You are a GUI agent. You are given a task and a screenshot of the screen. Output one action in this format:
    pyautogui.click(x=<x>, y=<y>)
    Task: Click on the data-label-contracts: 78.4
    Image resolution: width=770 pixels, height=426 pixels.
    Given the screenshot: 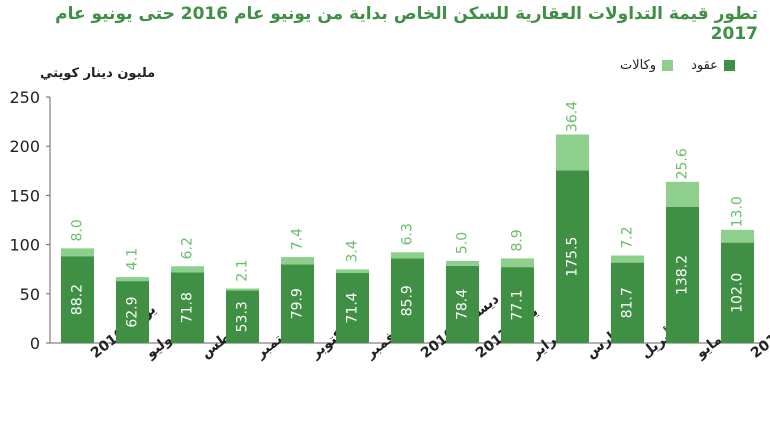 What is the action you would take?
    pyautogui.click(x=463, y=304)
    